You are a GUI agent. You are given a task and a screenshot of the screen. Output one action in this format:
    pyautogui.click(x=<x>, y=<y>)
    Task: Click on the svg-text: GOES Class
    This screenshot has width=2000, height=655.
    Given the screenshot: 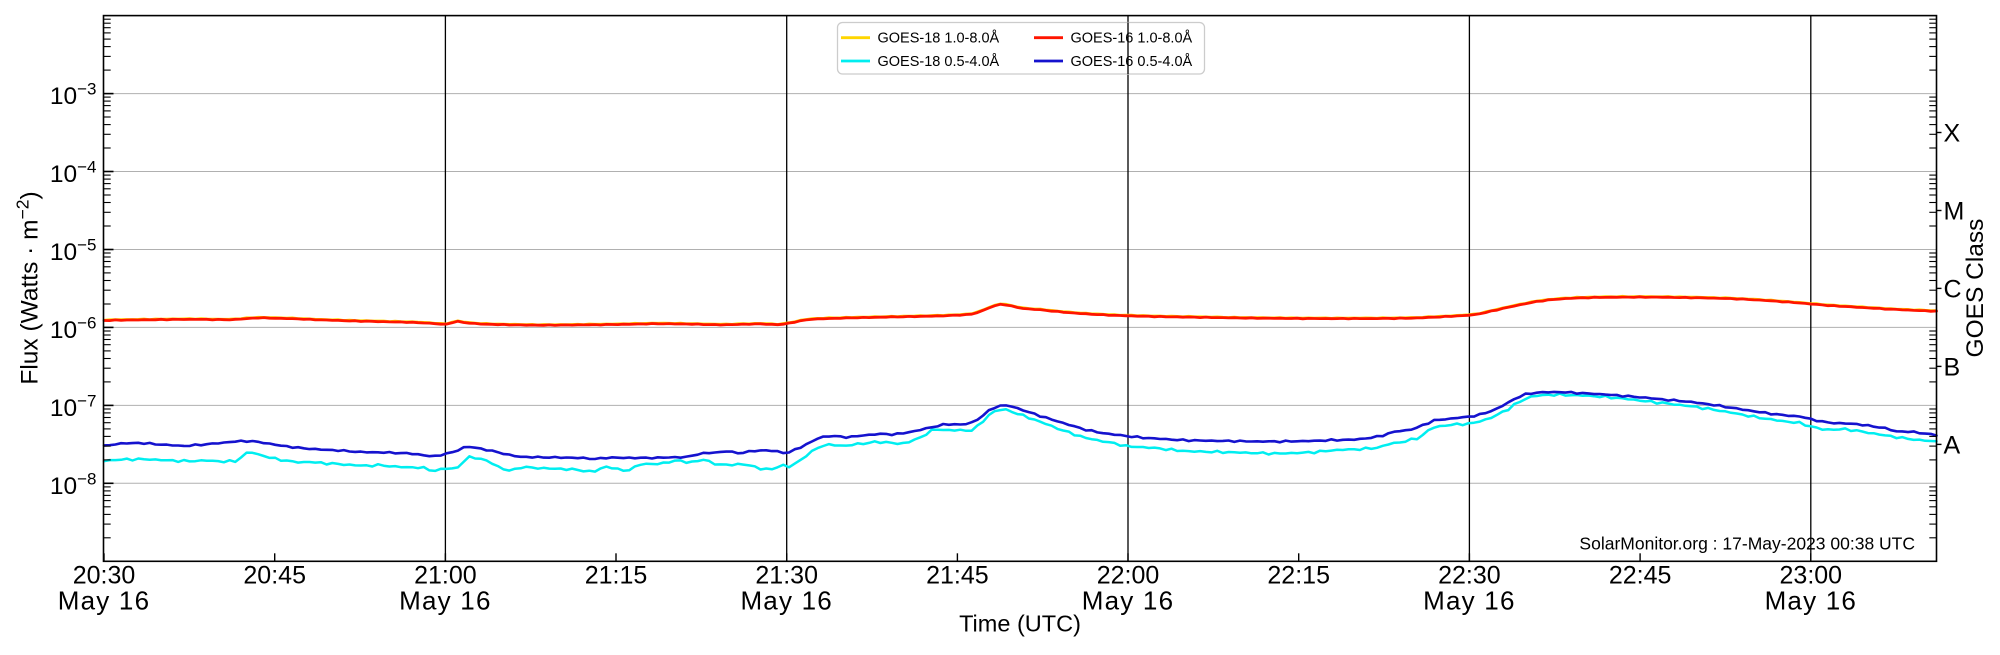 What is the action you would take?
    pyautogui.click(x=1975, y=288)
    